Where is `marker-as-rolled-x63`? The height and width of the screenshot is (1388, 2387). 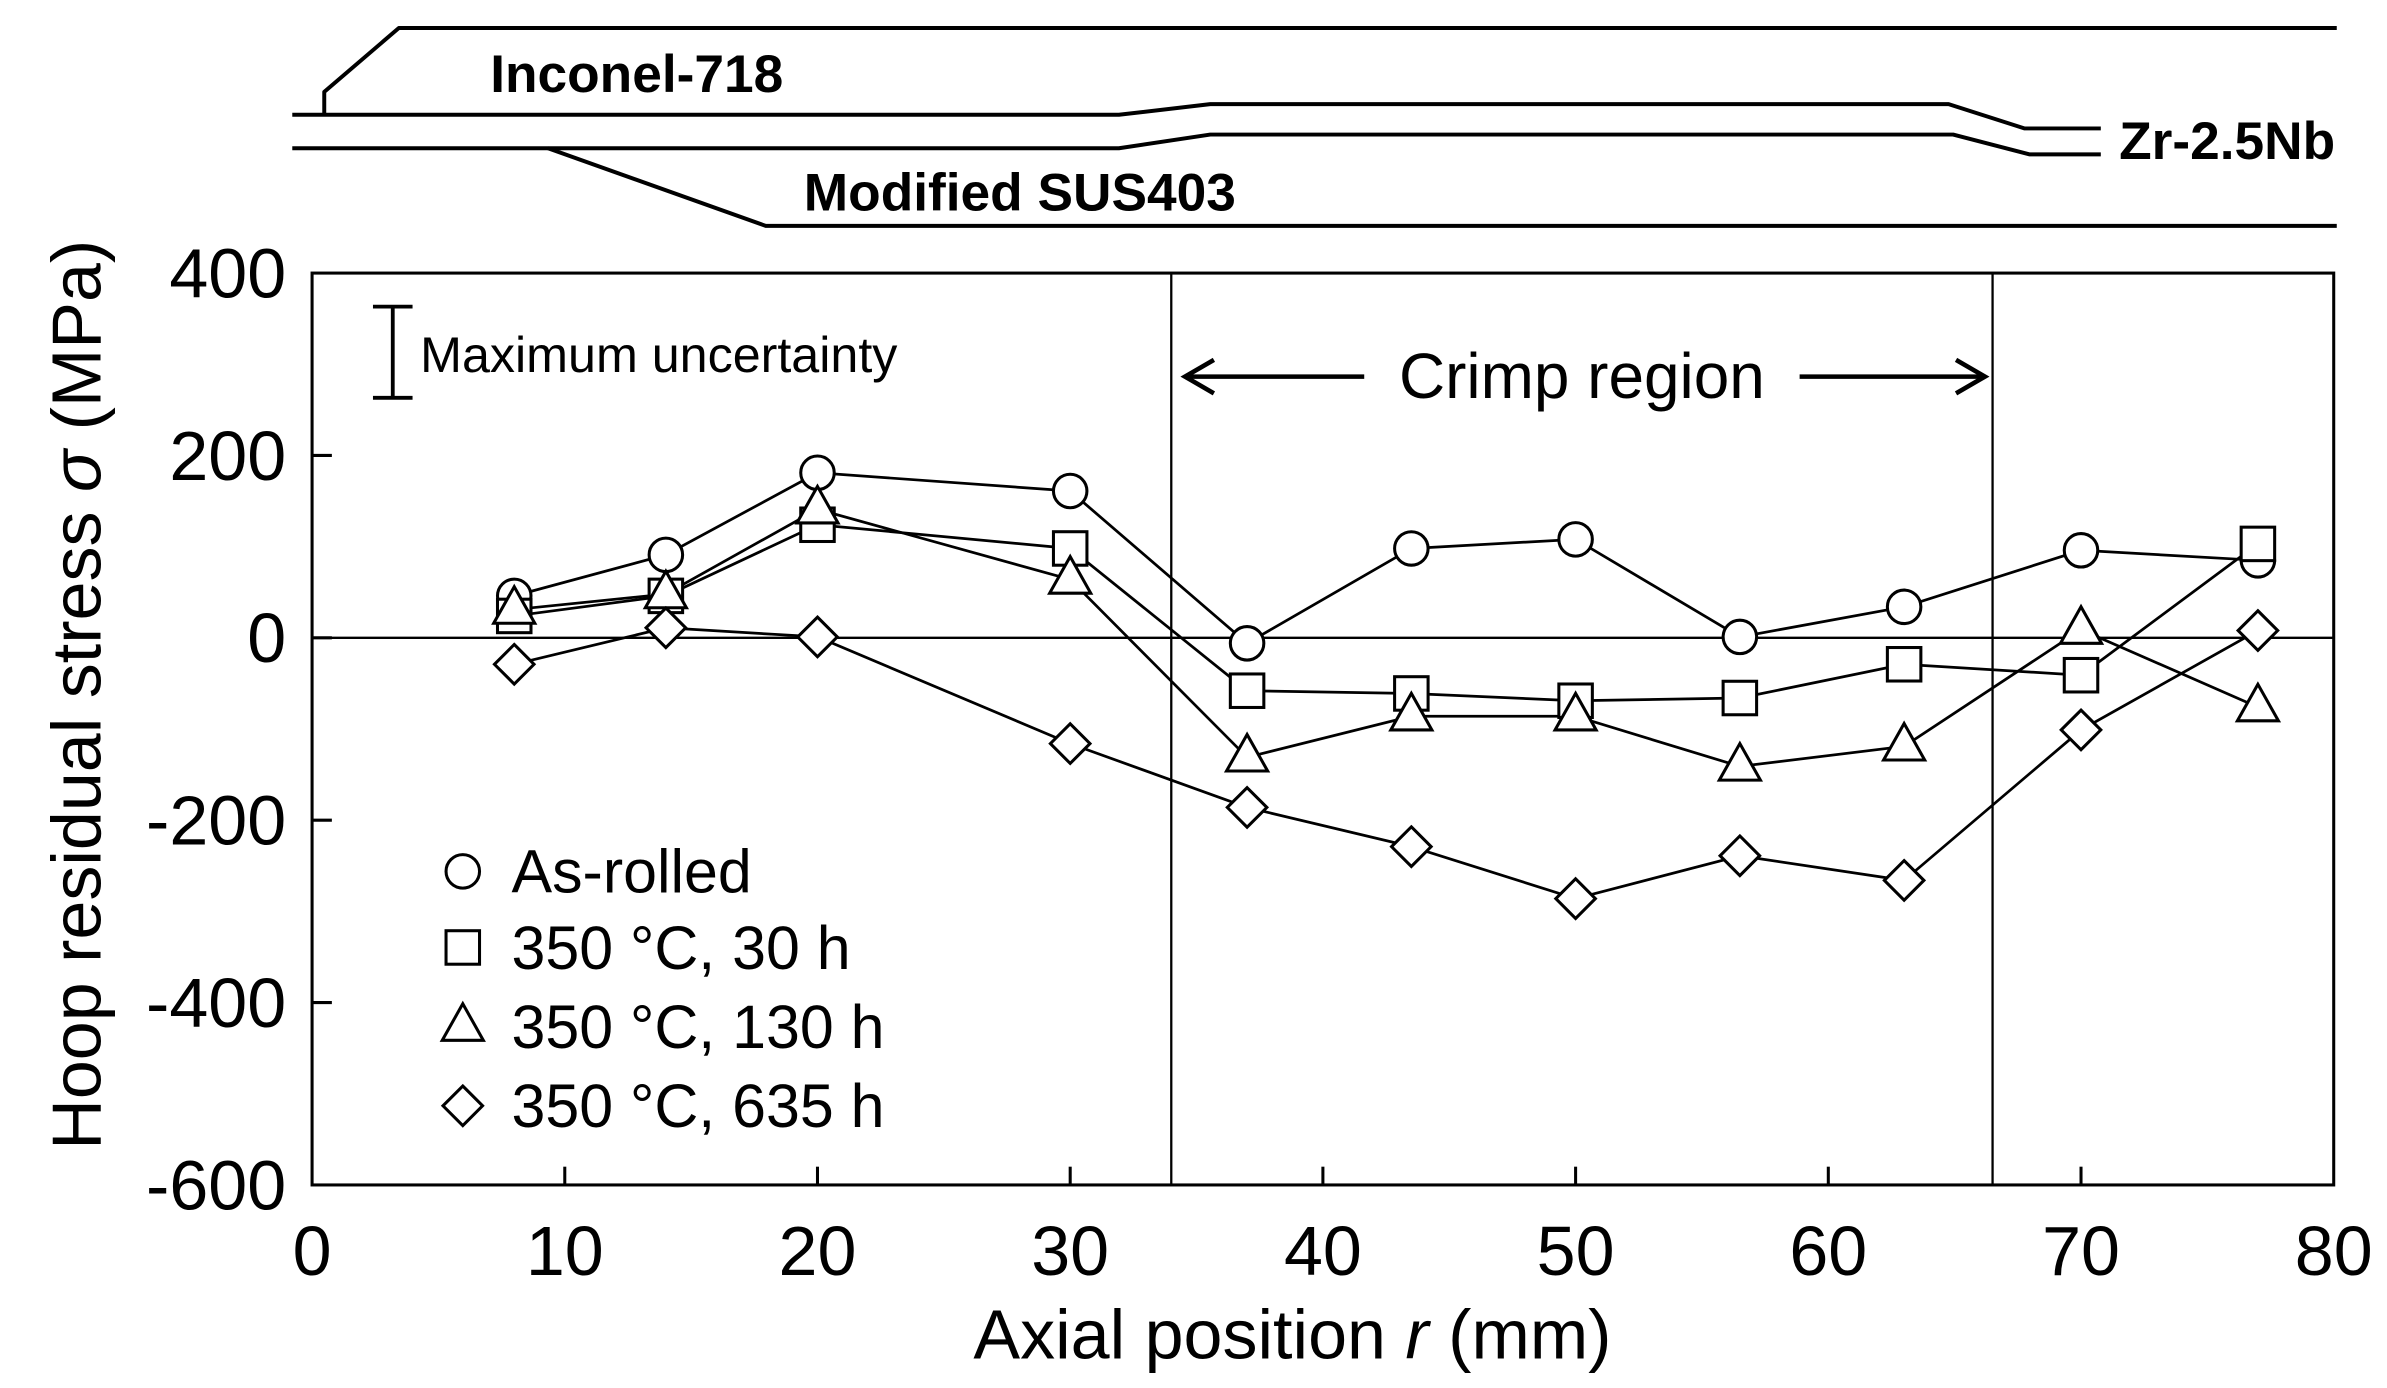
marker-as-rolled-x63 is located at coordinates (1904, 607).